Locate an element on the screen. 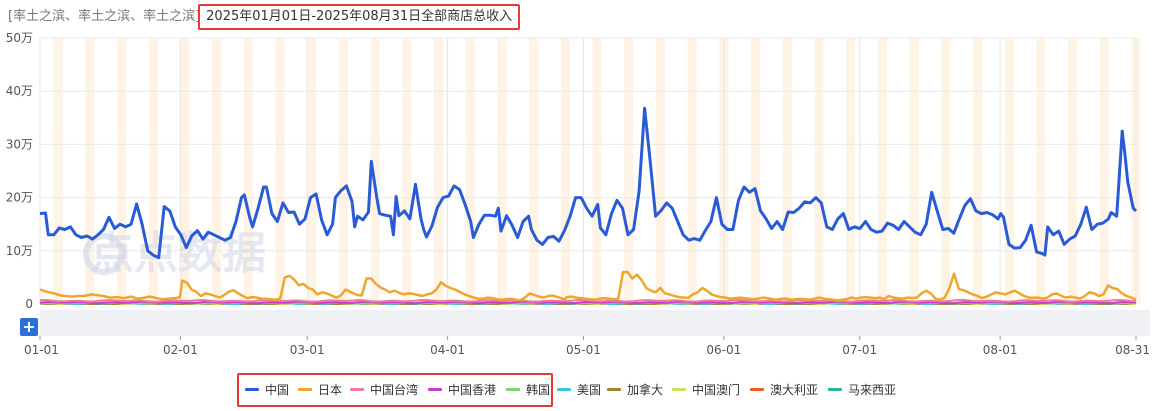  chart-title: 2025年01月01日-2025年08月31日全部商店总收入 is located at coordinates (359, 17).